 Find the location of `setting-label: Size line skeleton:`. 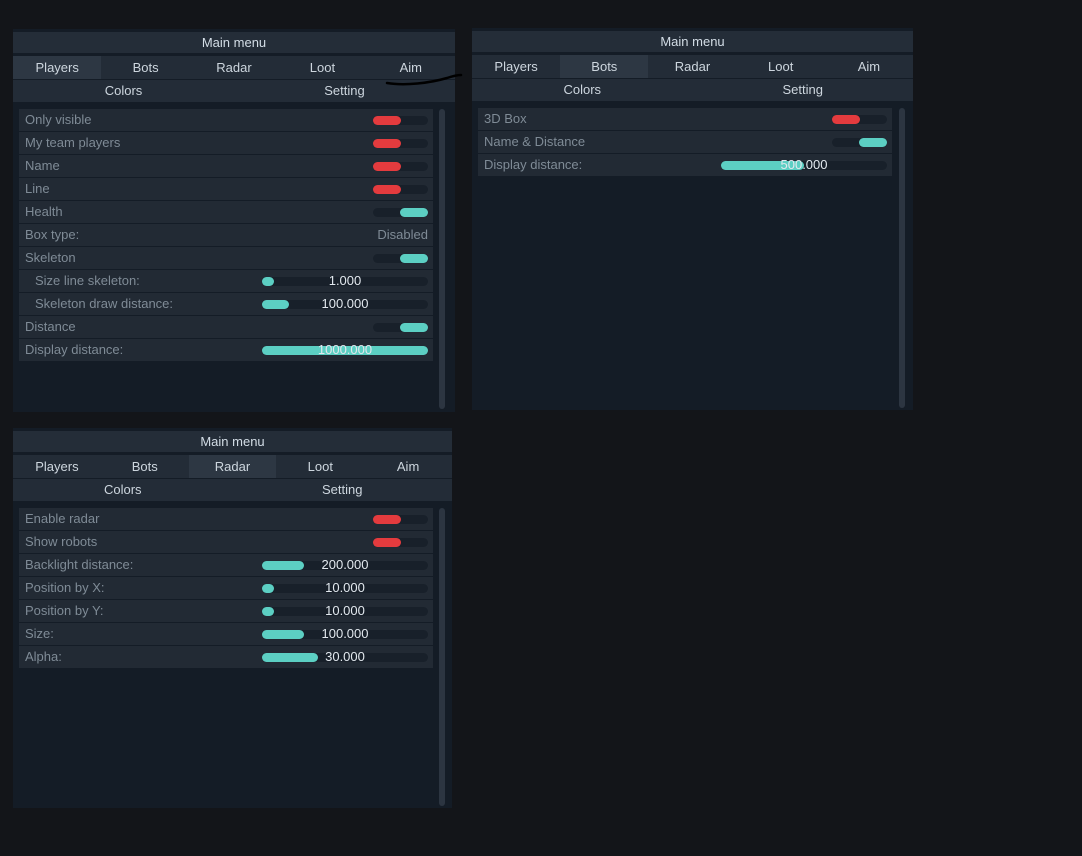

setting-label: Size line skeleton: is located at coordinates (87, 280).